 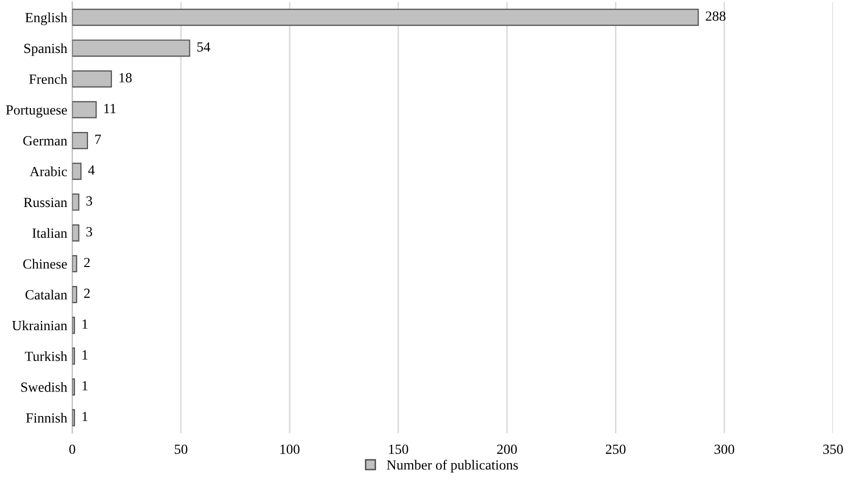 What do you see at coordinates (36, 111) in the screenshot?
I see `y-tick-label: Portuguese` at bounding box center [36, 111].